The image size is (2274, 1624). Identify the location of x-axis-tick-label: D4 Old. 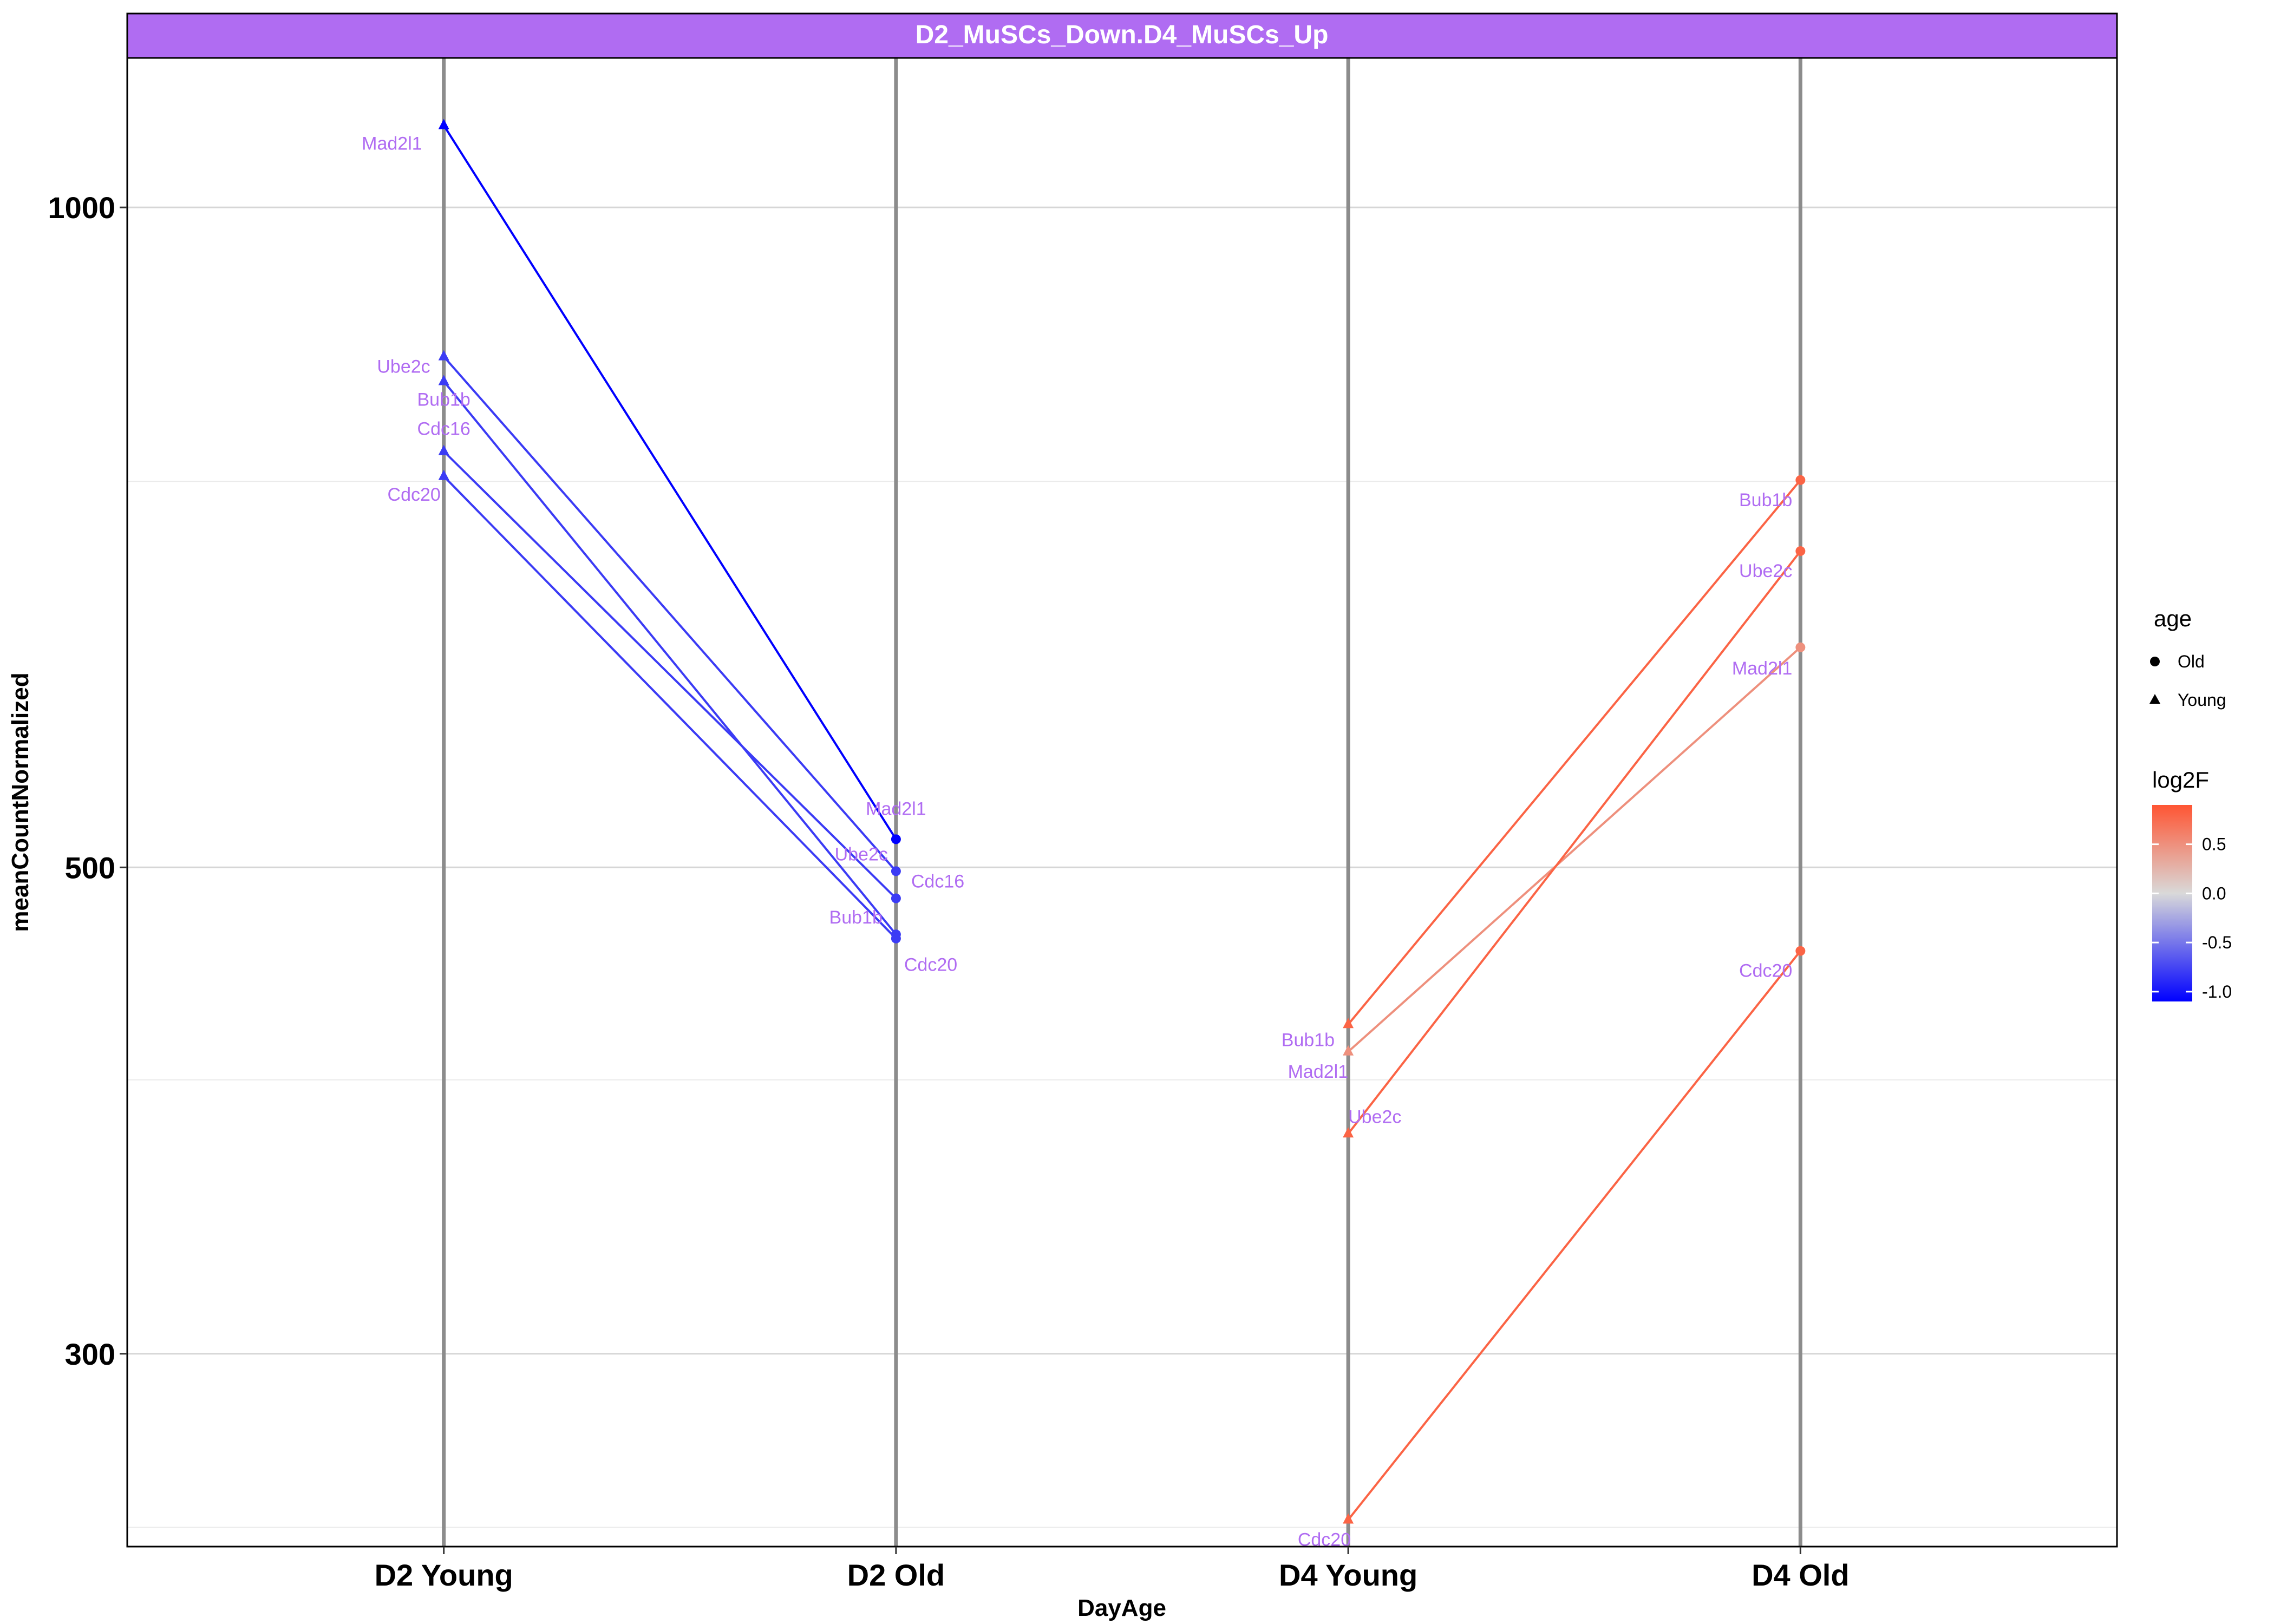
(1801, 1575).